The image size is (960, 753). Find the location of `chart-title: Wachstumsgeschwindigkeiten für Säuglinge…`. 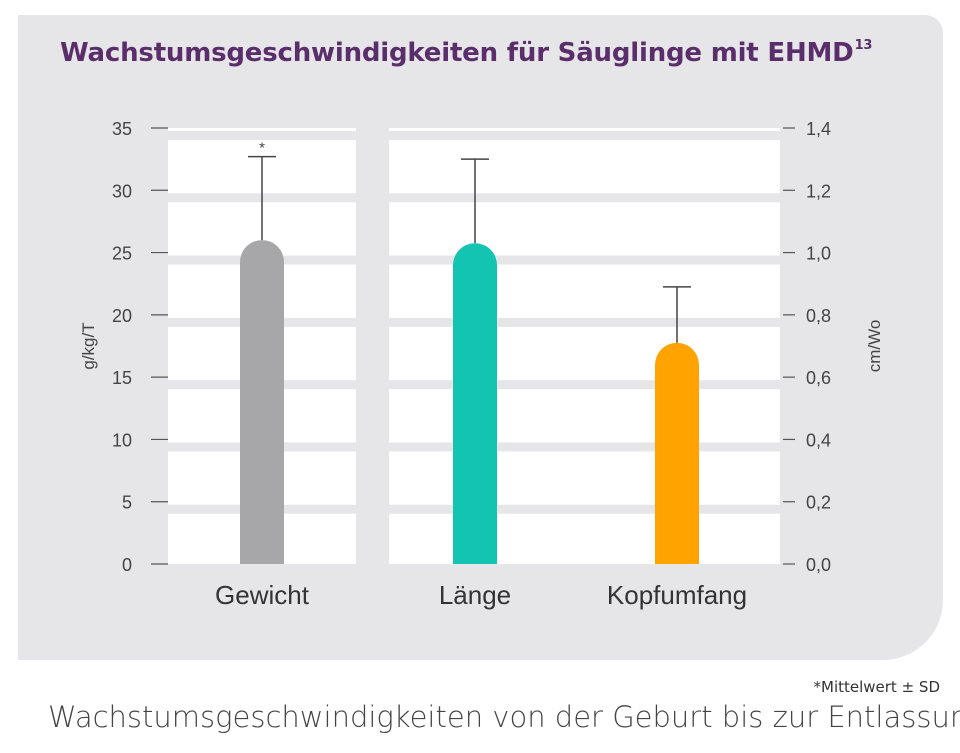

chart-title: Wachstumsgeschwindigkeiten für Säuglinge… is located at coordinates (466, 53).